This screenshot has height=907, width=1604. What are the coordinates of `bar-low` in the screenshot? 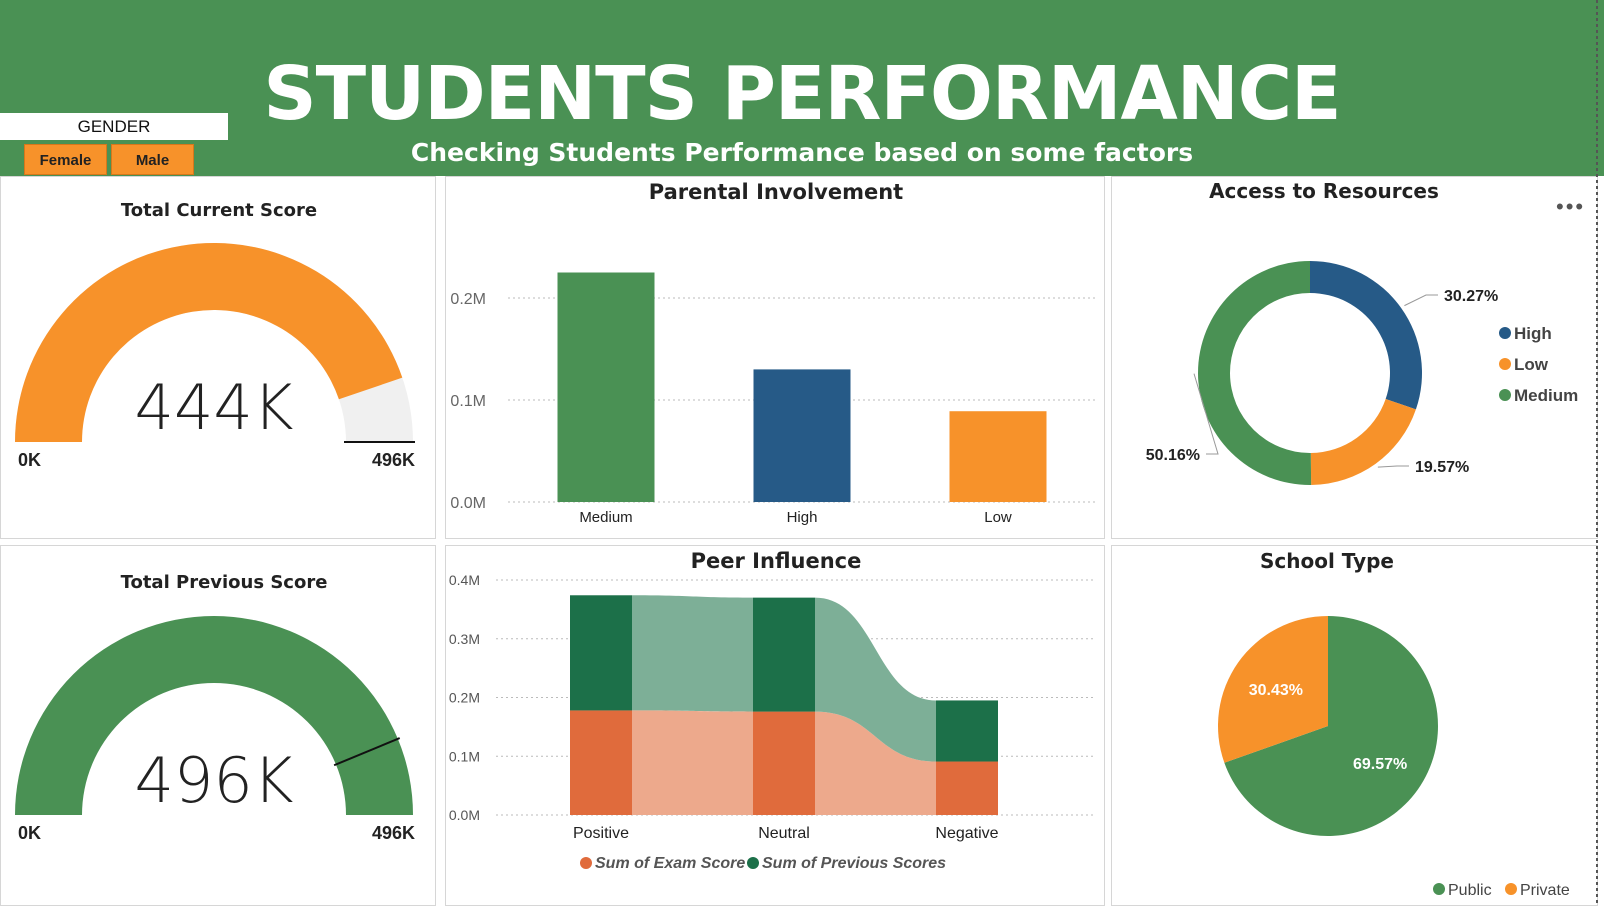 It's located at (998, 456).